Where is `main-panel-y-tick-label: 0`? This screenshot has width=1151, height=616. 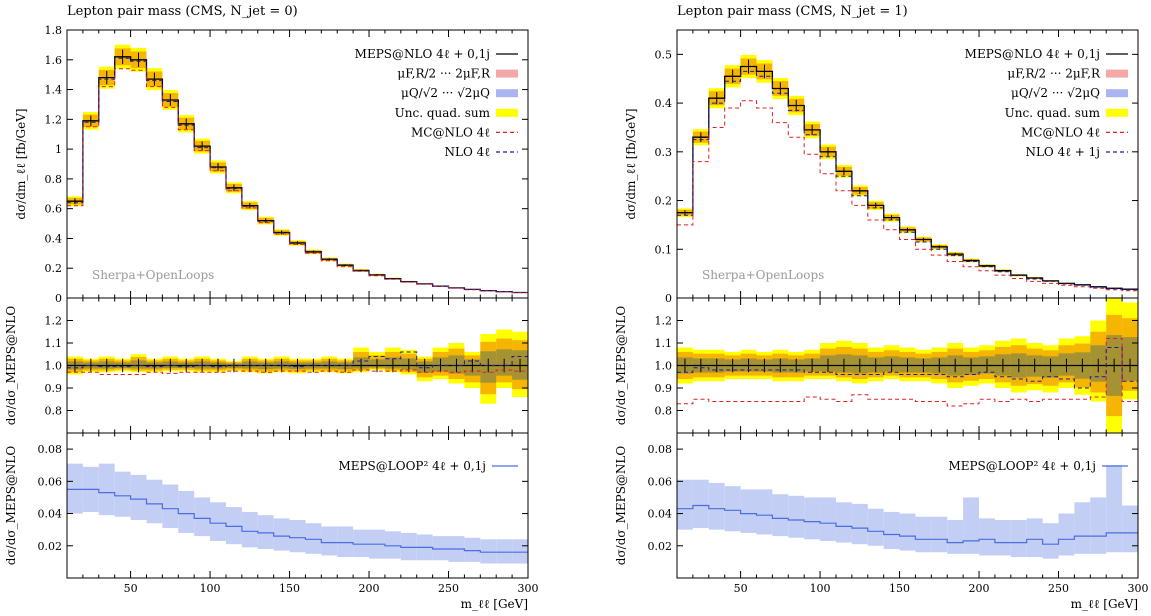
main-panel-y-tick-label: 0 is located at coordinates (58, 298).